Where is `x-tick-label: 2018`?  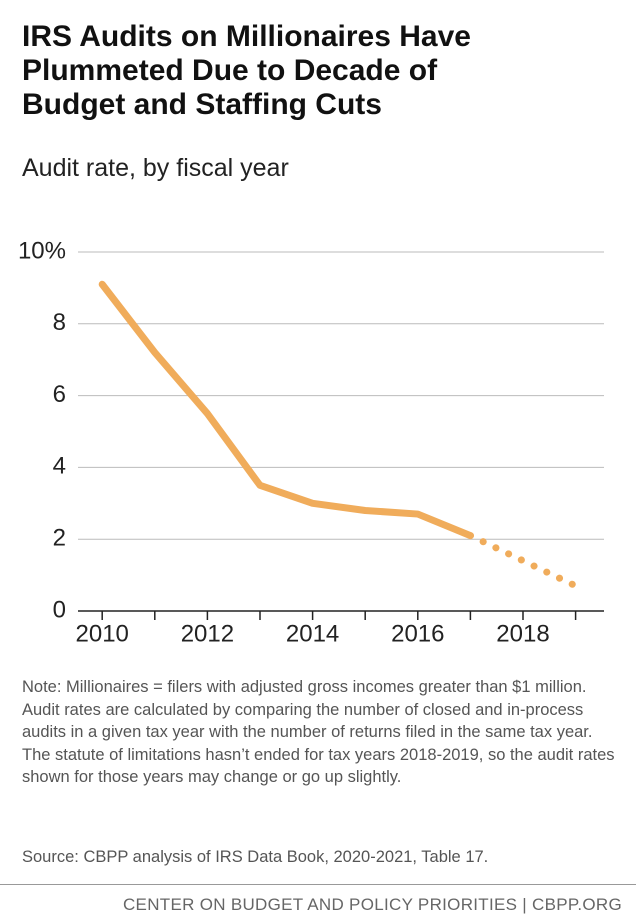
x-tick-label: 2018 is located at coordinates (522, 633).